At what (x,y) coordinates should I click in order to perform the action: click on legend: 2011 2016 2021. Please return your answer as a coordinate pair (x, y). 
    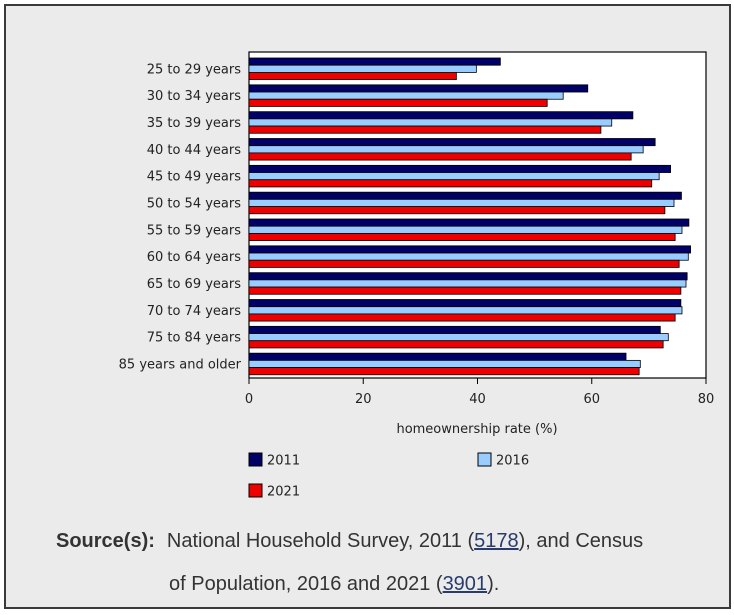
    Looking at the image, I should click on (388, 476).